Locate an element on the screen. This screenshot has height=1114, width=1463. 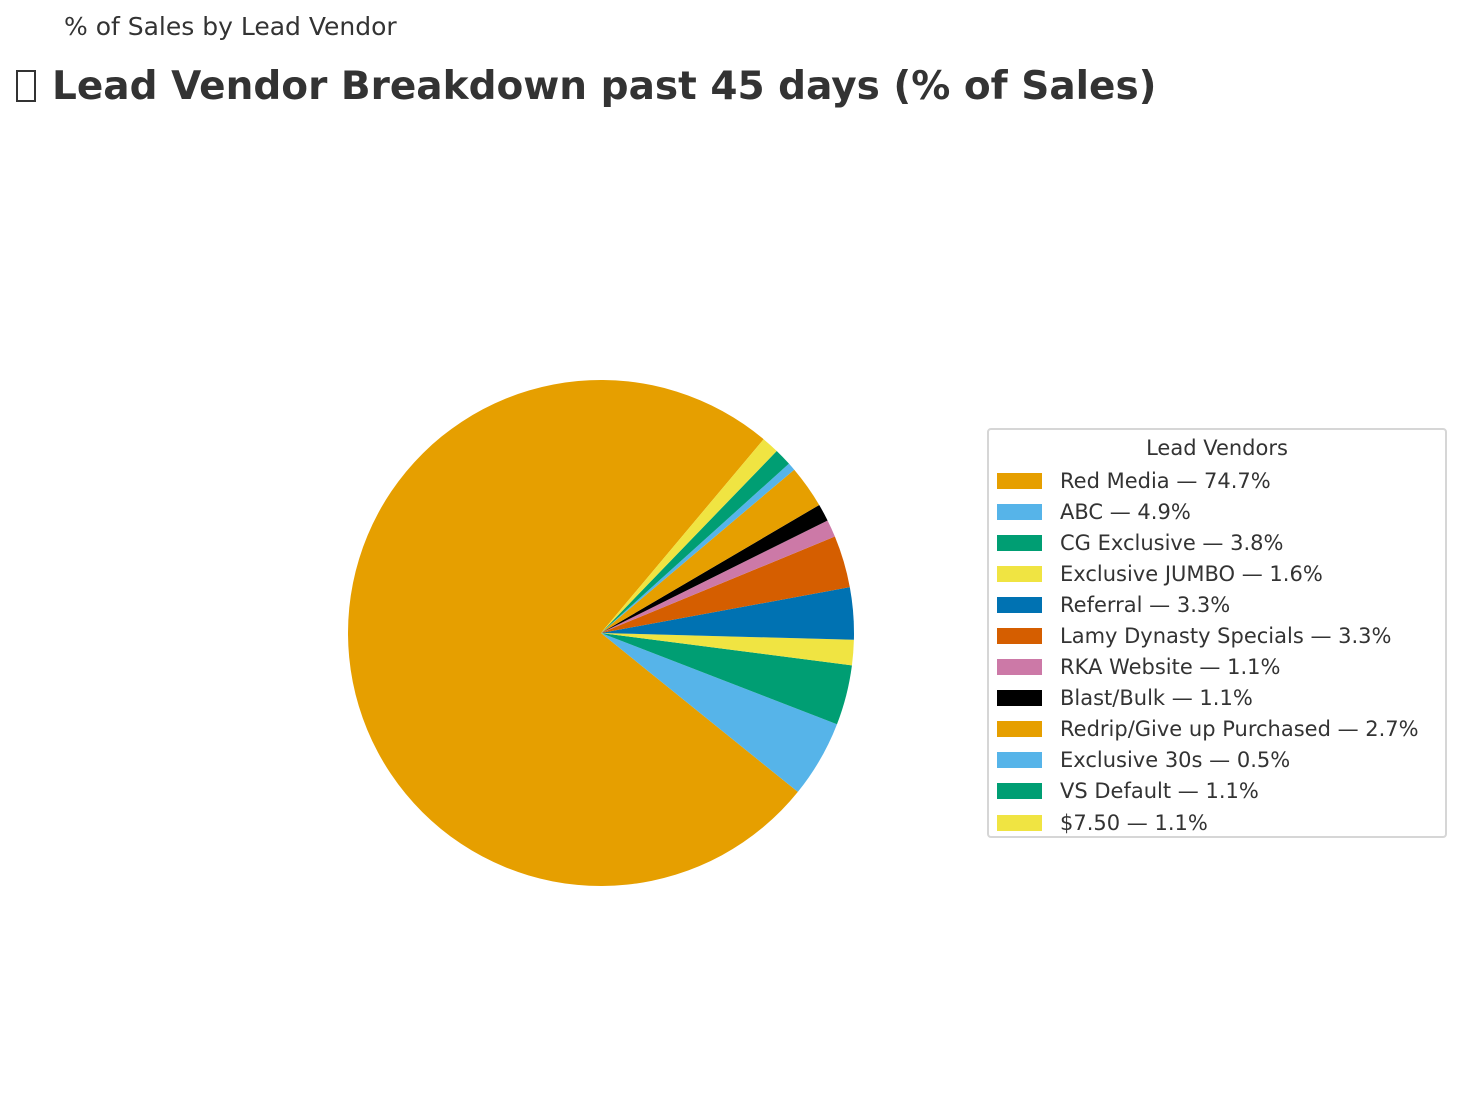
legend-item: Red Media — 74.7% is located at coordinates (1219, 480).